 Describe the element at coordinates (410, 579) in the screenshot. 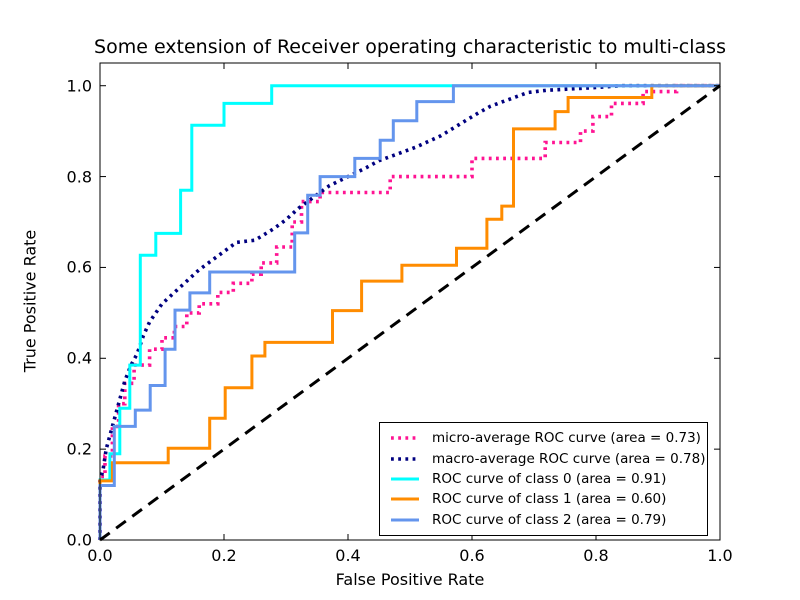

I see `x-axis-label: False Positive Rate` at that location.